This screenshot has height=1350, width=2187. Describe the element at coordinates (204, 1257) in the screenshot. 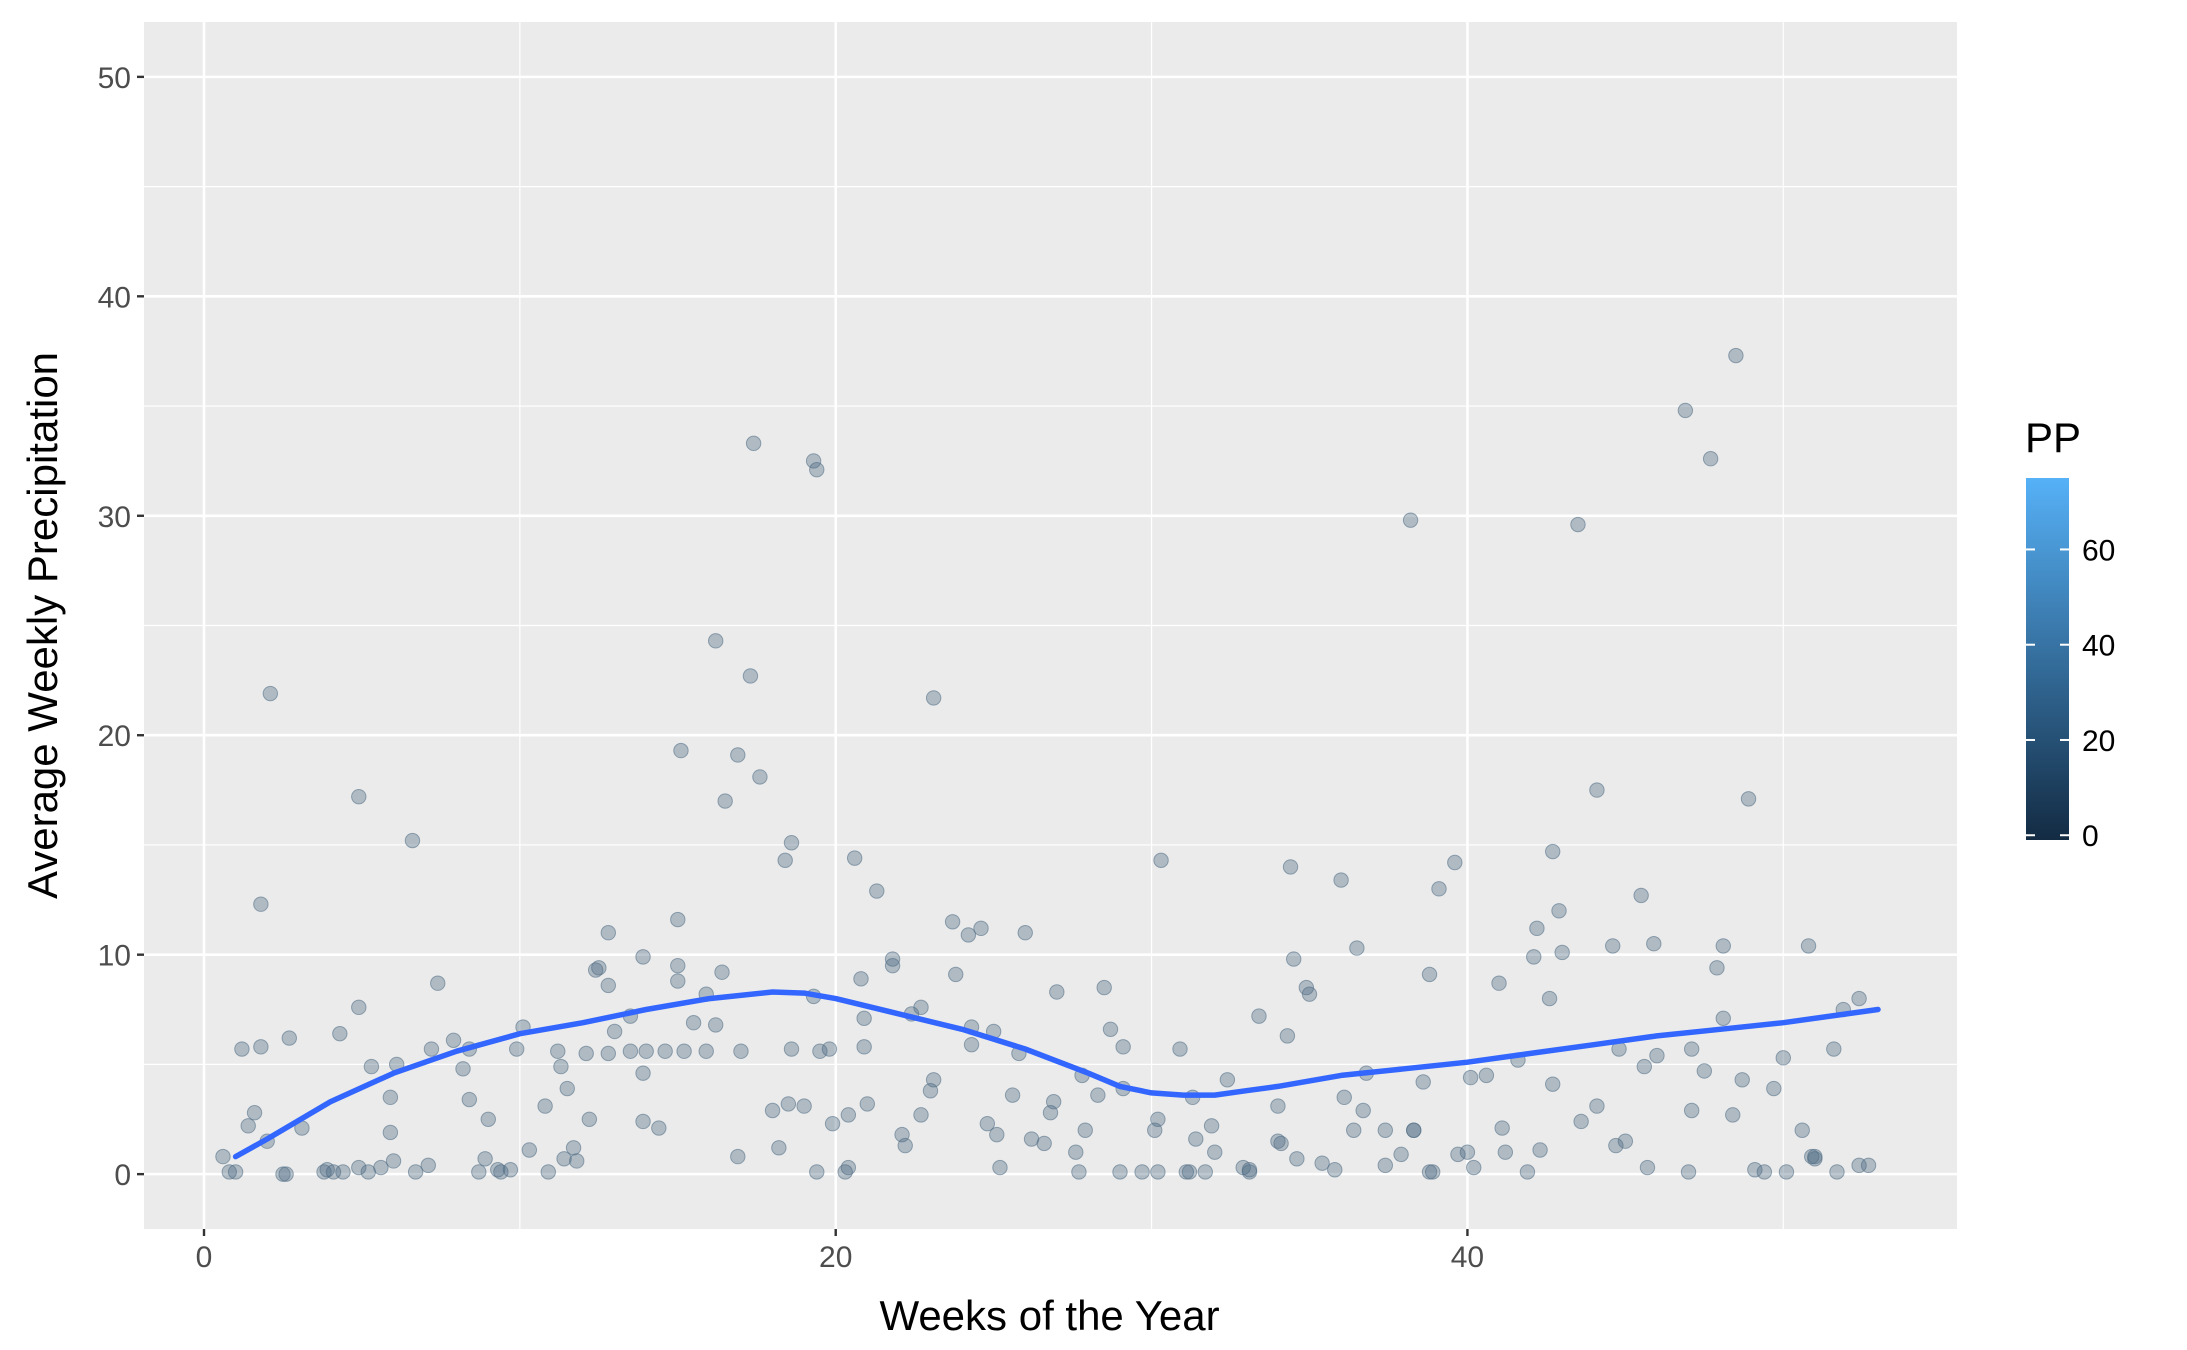

I see `x-tick-label: 0` at that location.